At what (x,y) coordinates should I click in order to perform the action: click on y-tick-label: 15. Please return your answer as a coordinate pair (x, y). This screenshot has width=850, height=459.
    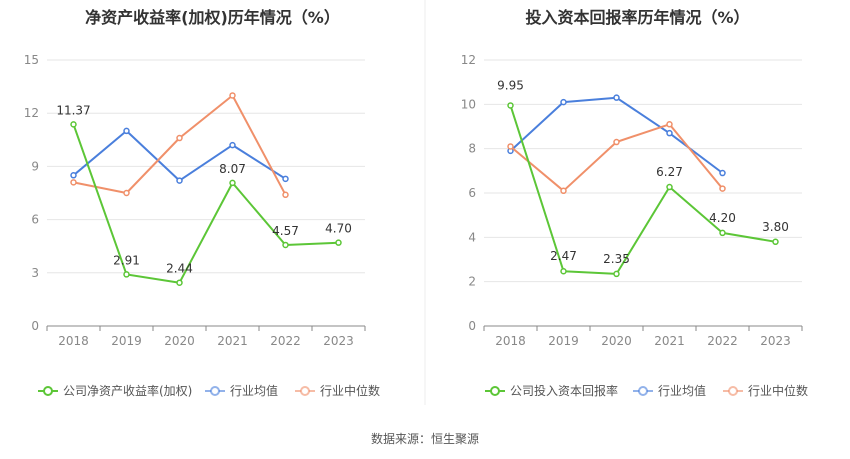
    Looking at the image, I should click on (31, 60).